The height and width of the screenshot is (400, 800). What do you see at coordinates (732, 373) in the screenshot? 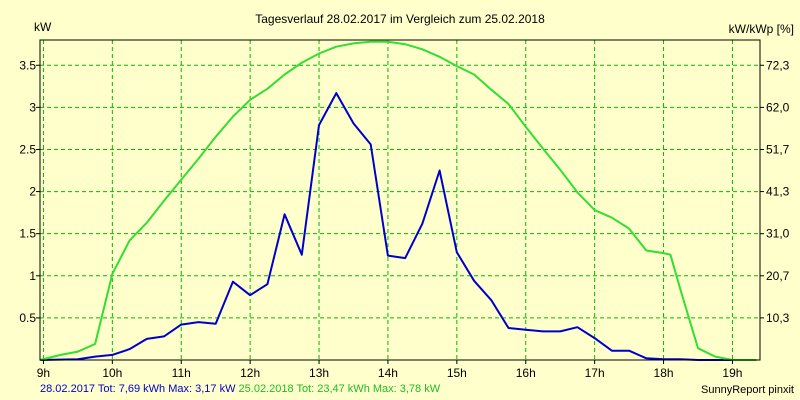
I see `x-tick-label: 19h` at bounding box center [732, 373].